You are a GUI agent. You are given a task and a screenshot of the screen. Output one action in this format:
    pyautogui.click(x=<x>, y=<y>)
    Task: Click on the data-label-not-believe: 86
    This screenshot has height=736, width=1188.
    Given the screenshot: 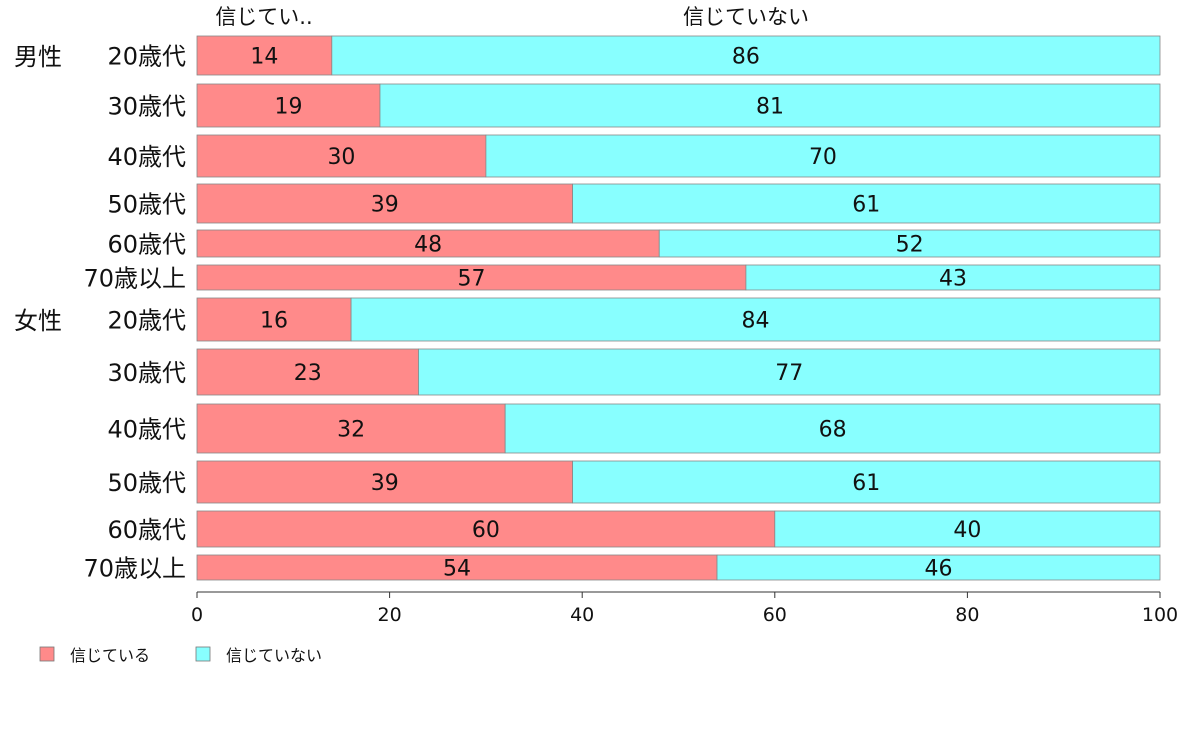 What is the action you would take?
    pyautogui.click(x=746, y=57)
    